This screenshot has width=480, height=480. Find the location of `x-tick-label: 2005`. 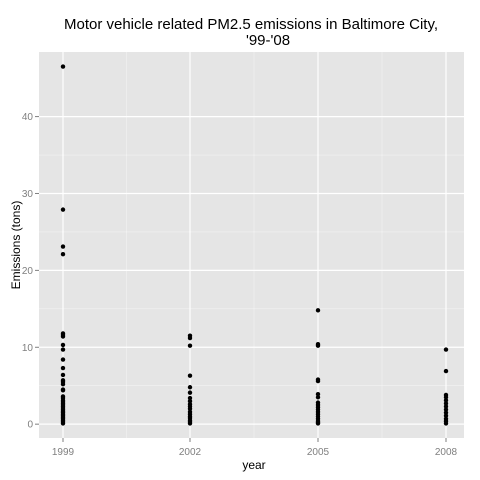

x-tick-label: 2005 is located at coordinates (318, 452).